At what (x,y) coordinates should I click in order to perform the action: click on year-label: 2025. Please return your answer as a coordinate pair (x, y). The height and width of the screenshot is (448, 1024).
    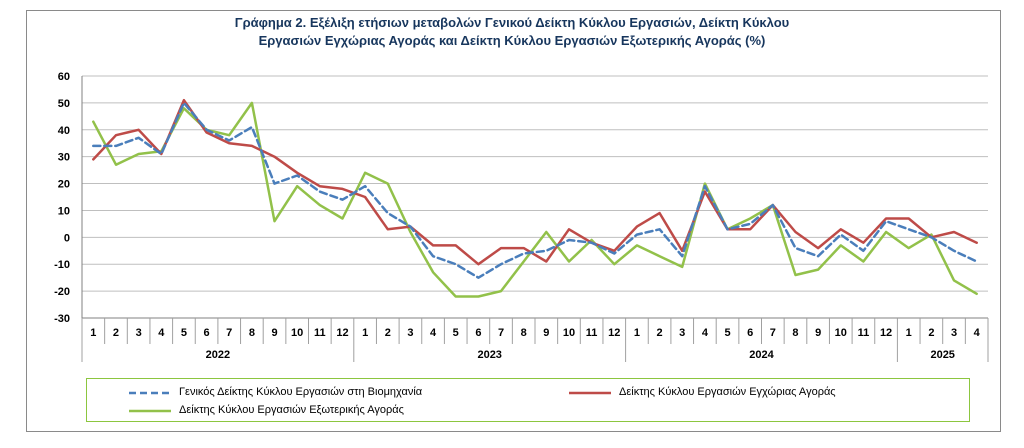
    Looking at the image, I should click on (942, 355).